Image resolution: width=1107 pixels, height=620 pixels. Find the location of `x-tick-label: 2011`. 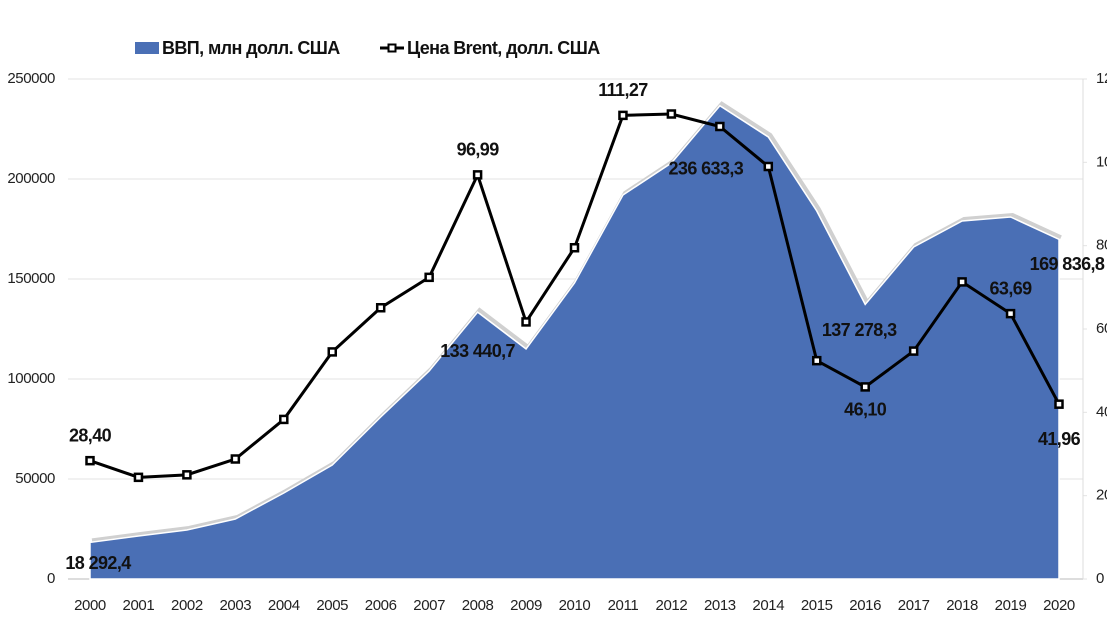

x-tick-label: 2011 is located at coordinates (623, 605).